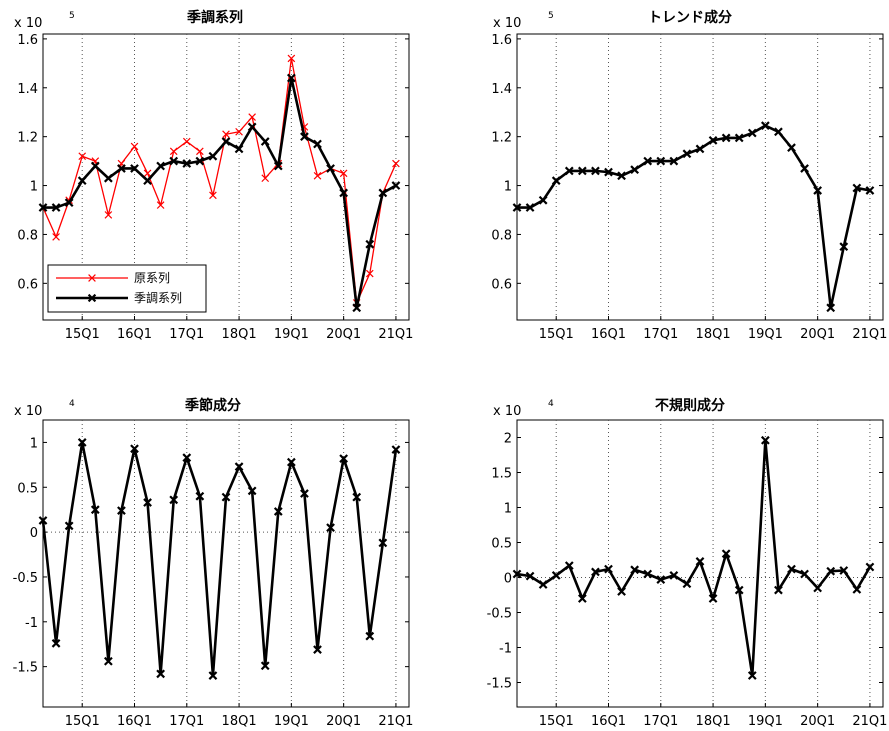 This screenshot has height=731, width=889. I want to click on y-tick-label: 1.4, so click(501, 89).